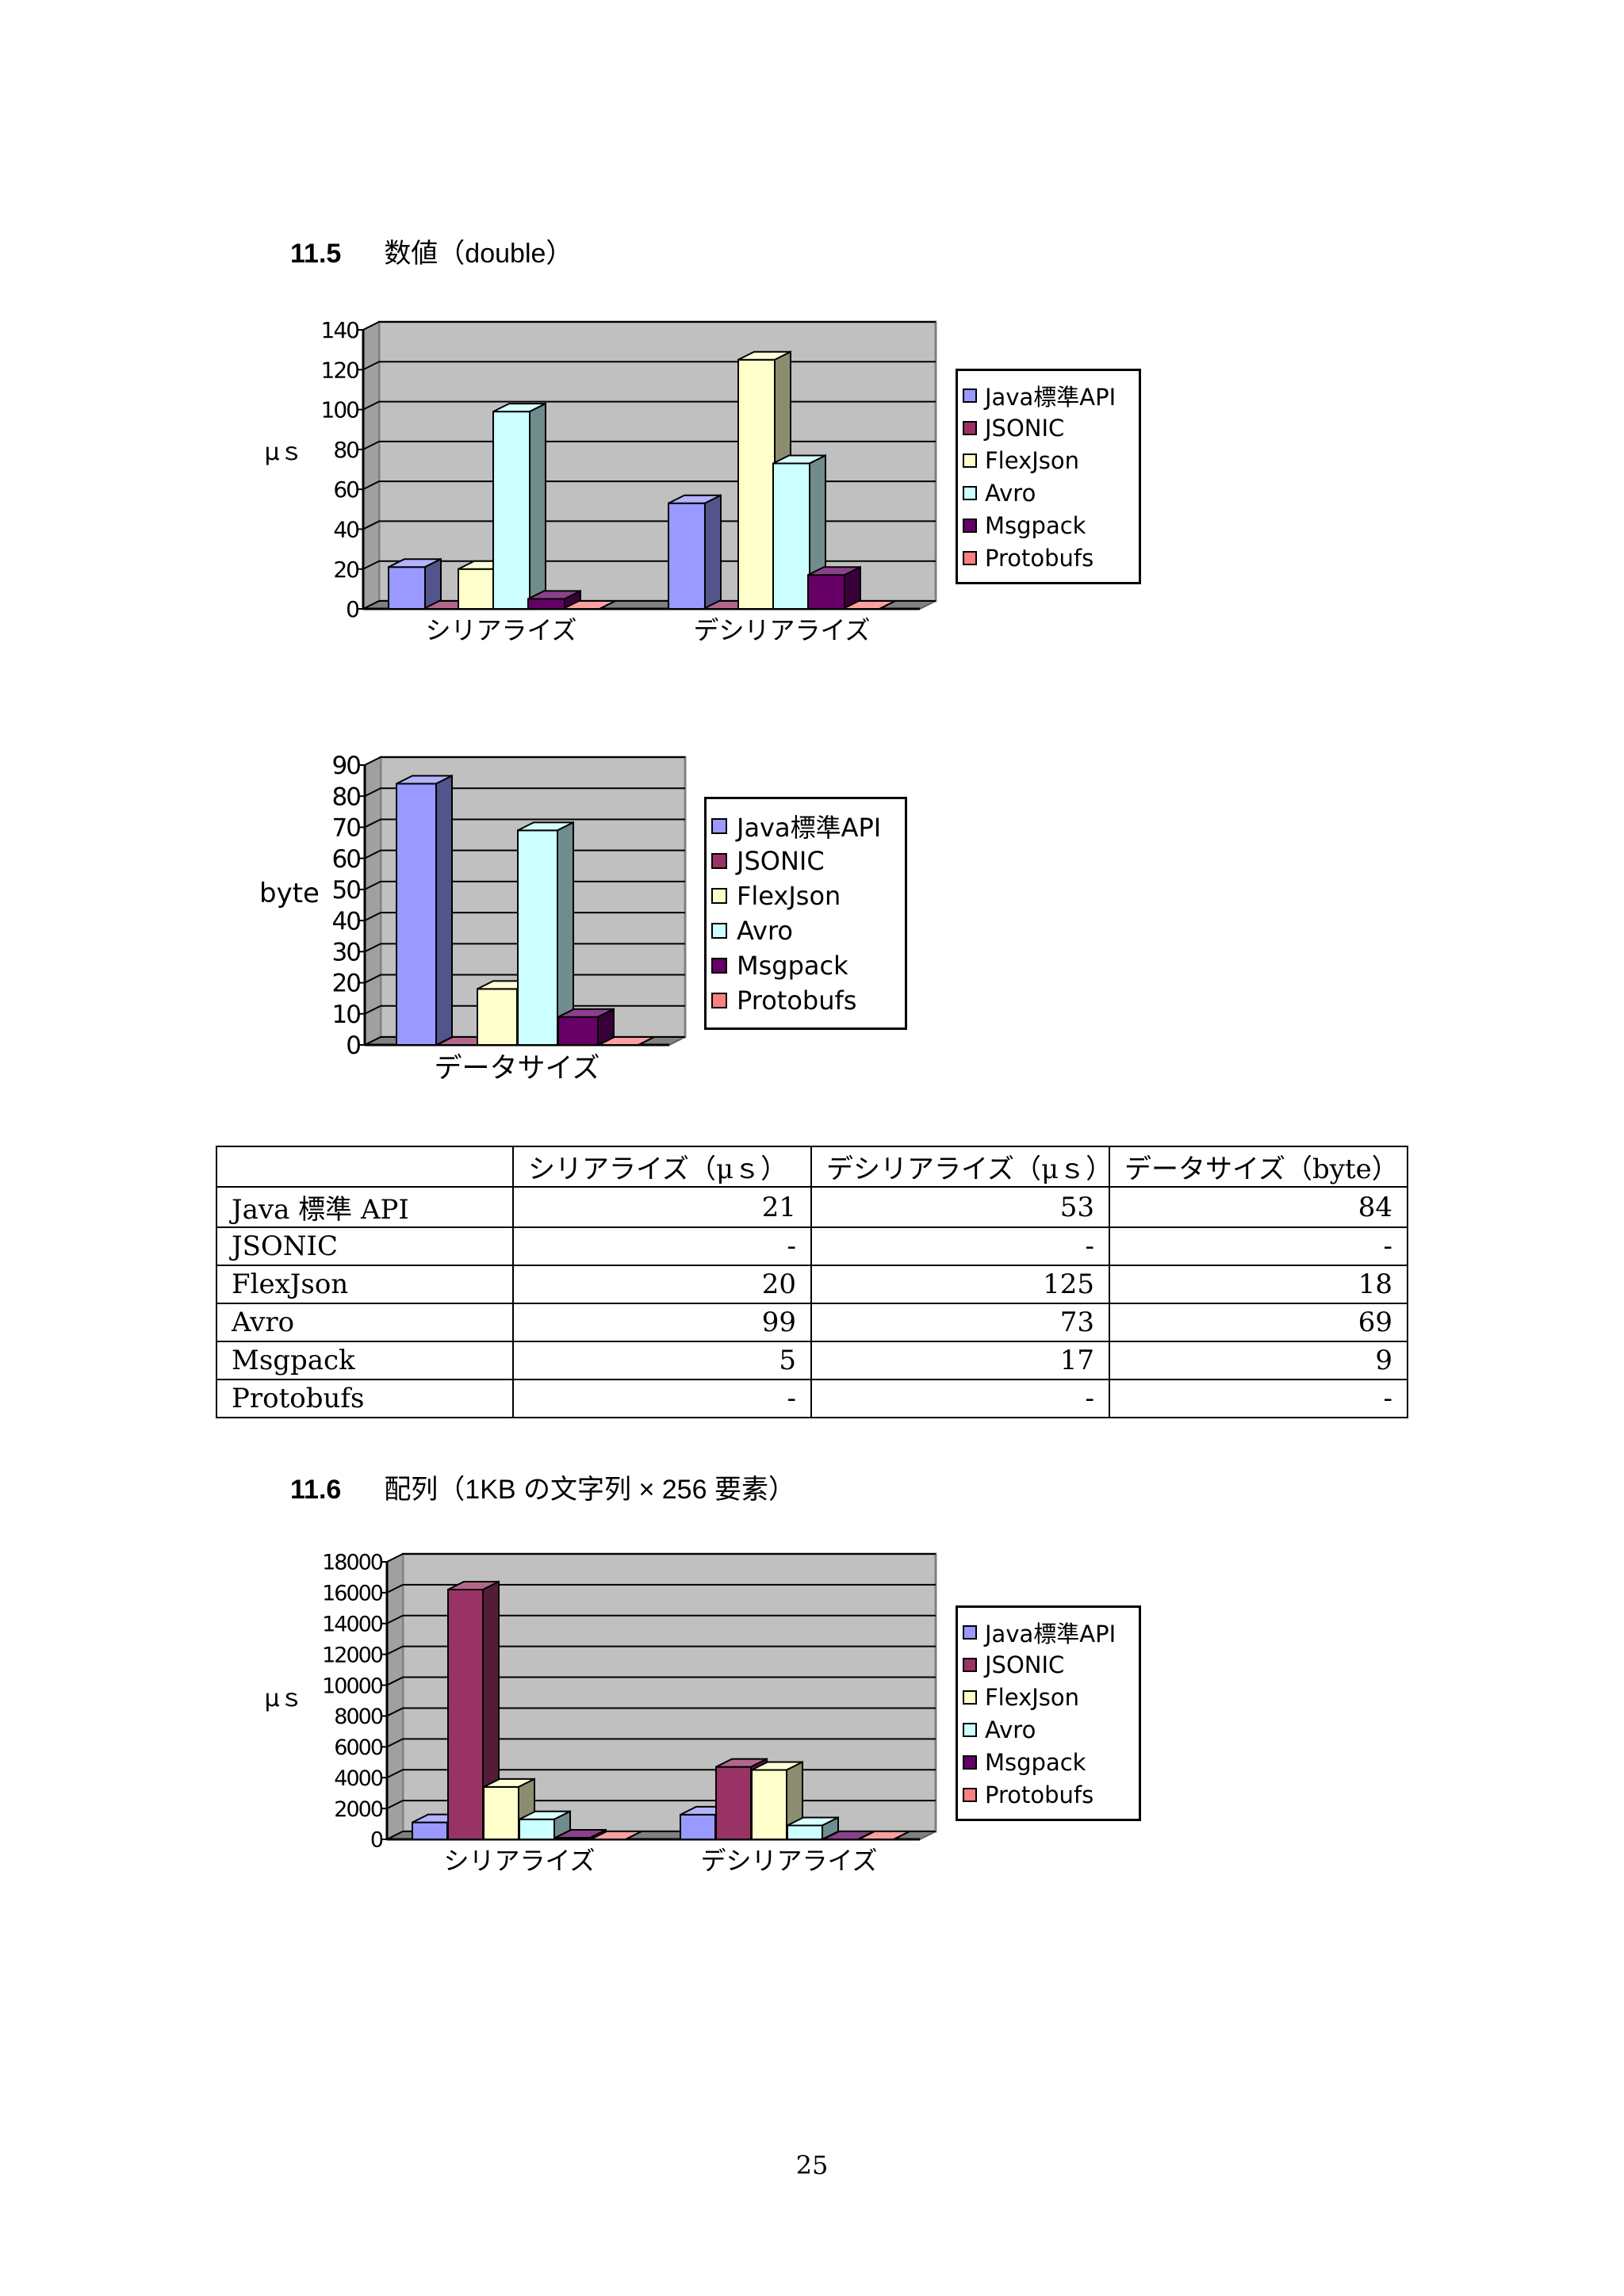 The height and width of the screenshot is (2296, 1624). What do you see at coordinates (1048, 1729) in the screenshot?
I see `legend-item: Avro` at bounding box center [1048, 1729].